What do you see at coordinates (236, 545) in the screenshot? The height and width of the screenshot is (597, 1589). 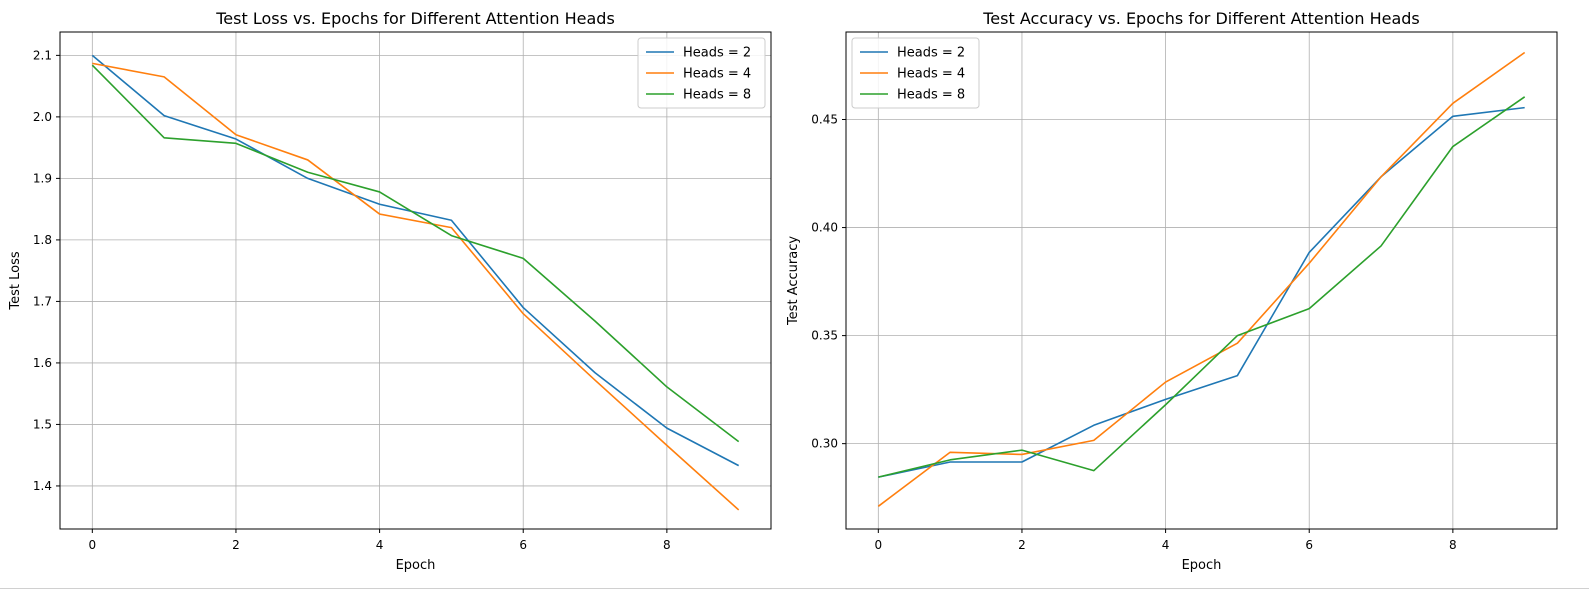 I see `loss-x-tick-label: 2` at bounding box center [236, 545].